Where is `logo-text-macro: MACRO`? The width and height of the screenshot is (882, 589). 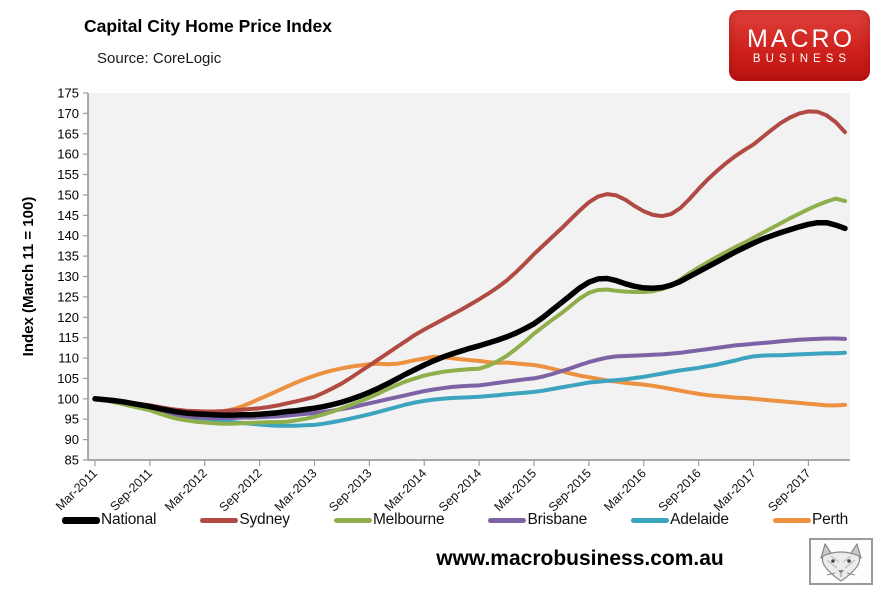
logo-text-macro: MACRO is located at coordinates (801, 39).